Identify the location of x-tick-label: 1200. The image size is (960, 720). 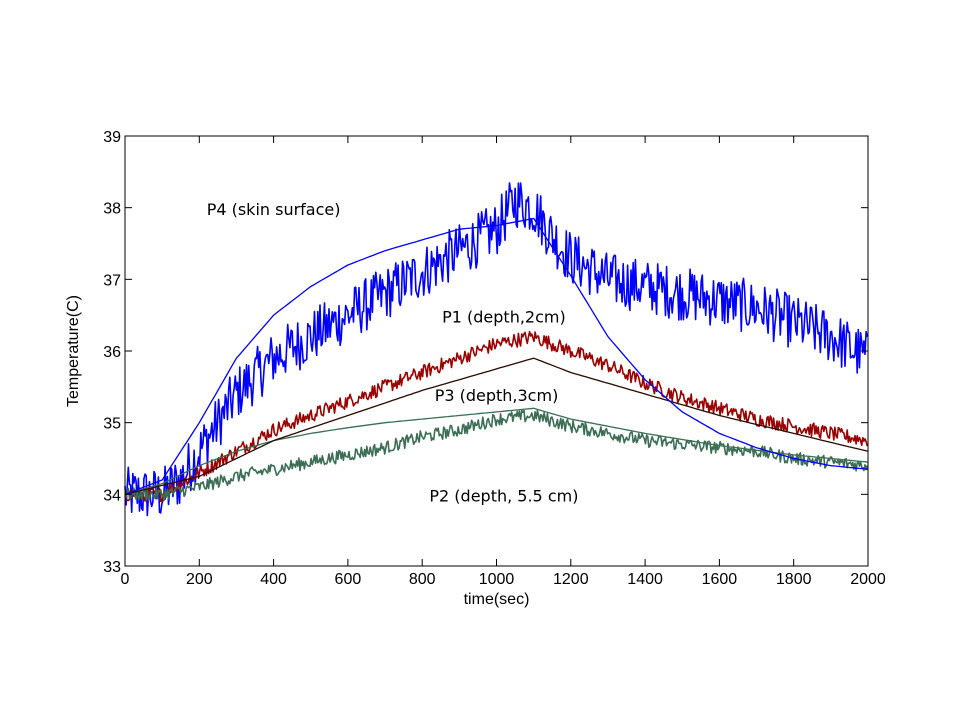
(571, 579).